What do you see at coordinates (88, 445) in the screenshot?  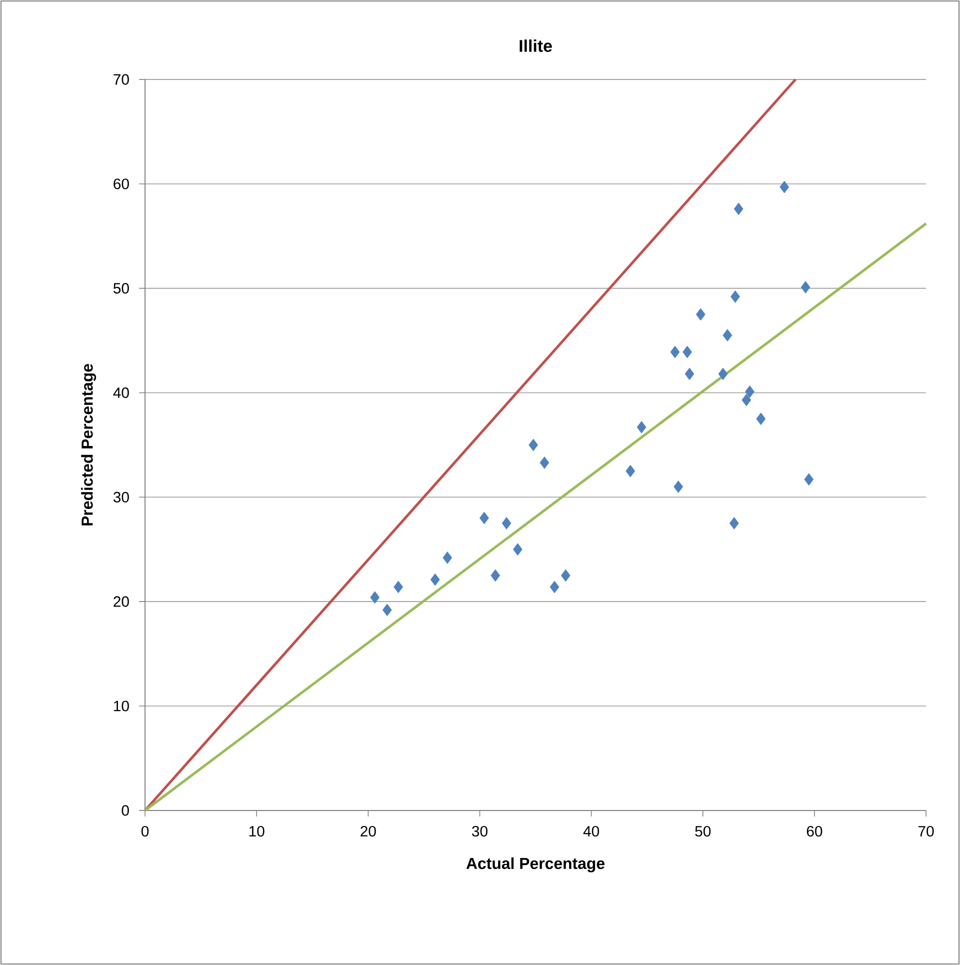 I see `y-axis-title: Predicted Percentage` at bounding box center [88, 445].